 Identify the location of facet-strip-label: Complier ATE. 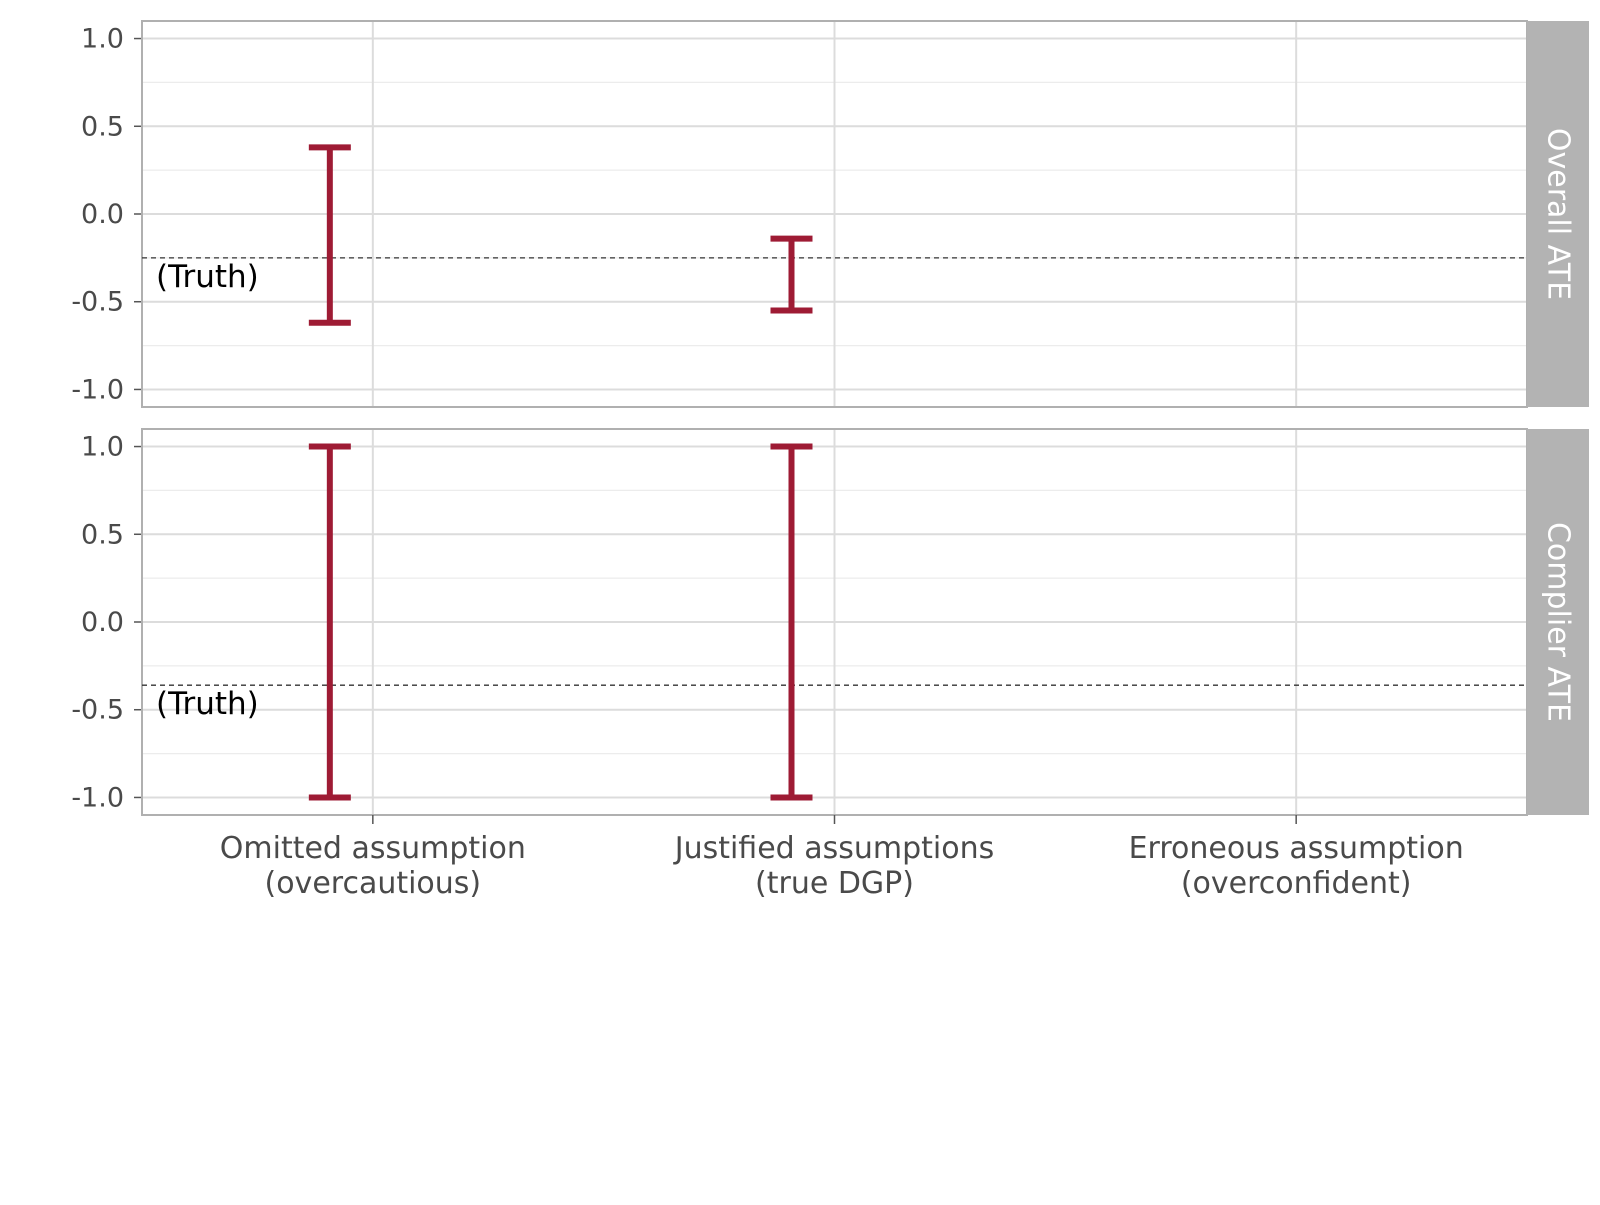
(1558, 622).